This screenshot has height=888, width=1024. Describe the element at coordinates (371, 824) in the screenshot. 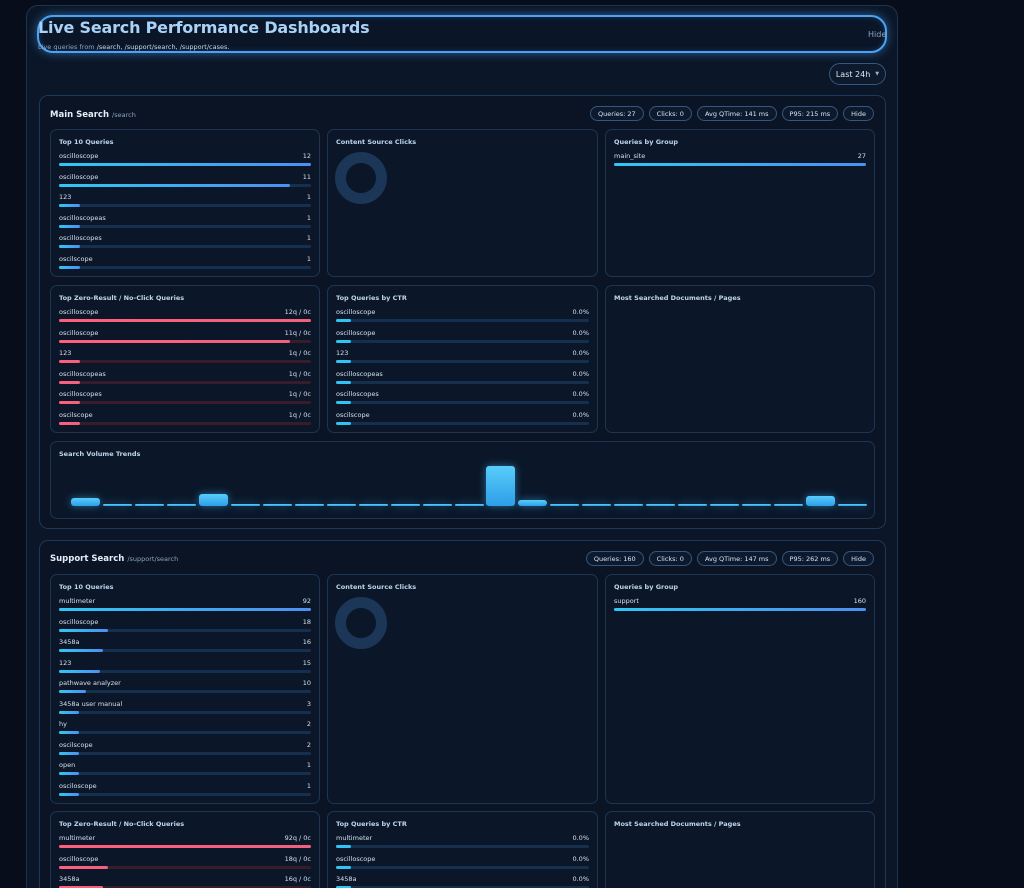

I see `card-title: Top Queries by CTR` at that location.